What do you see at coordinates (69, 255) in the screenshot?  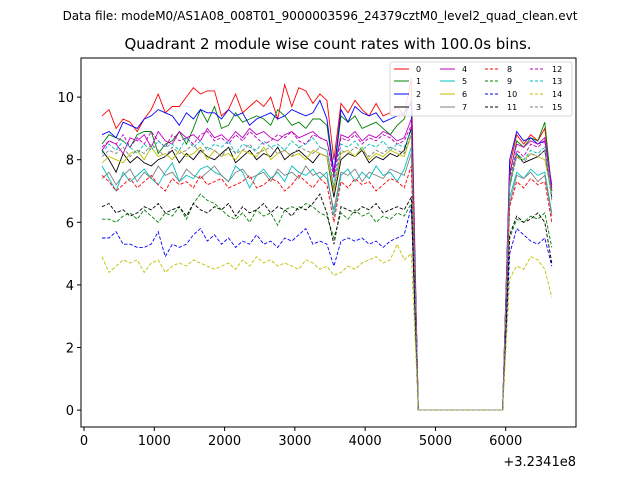 I see `y-axis: 0 2 4 6 8 10` at bounding box center [69, 255].